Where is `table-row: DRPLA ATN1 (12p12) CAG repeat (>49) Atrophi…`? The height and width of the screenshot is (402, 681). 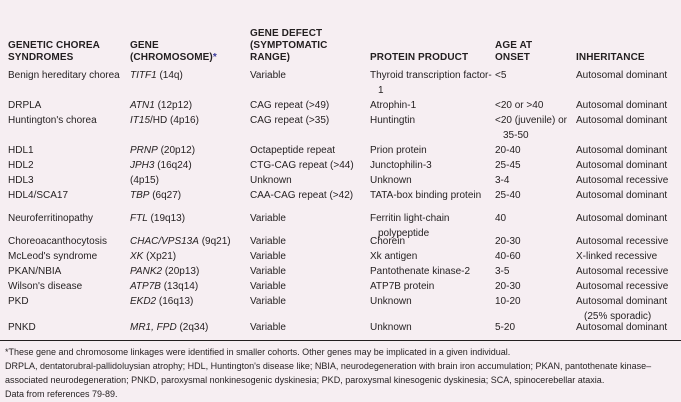
table-row: DRPLA ATN1 (12p12) CAG repeat (>49) Atrophi… is located at coordinates (340, 105).